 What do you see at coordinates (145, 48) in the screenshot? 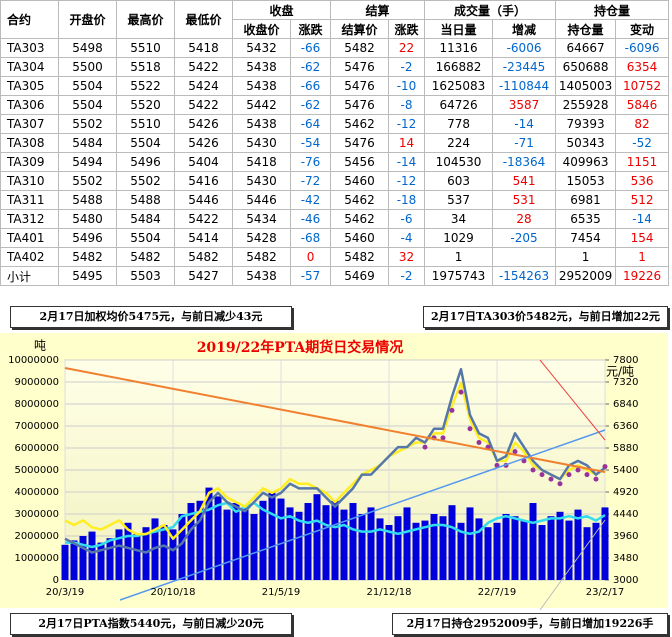
I see `cell: 5510` at bounding box center [145, 48].